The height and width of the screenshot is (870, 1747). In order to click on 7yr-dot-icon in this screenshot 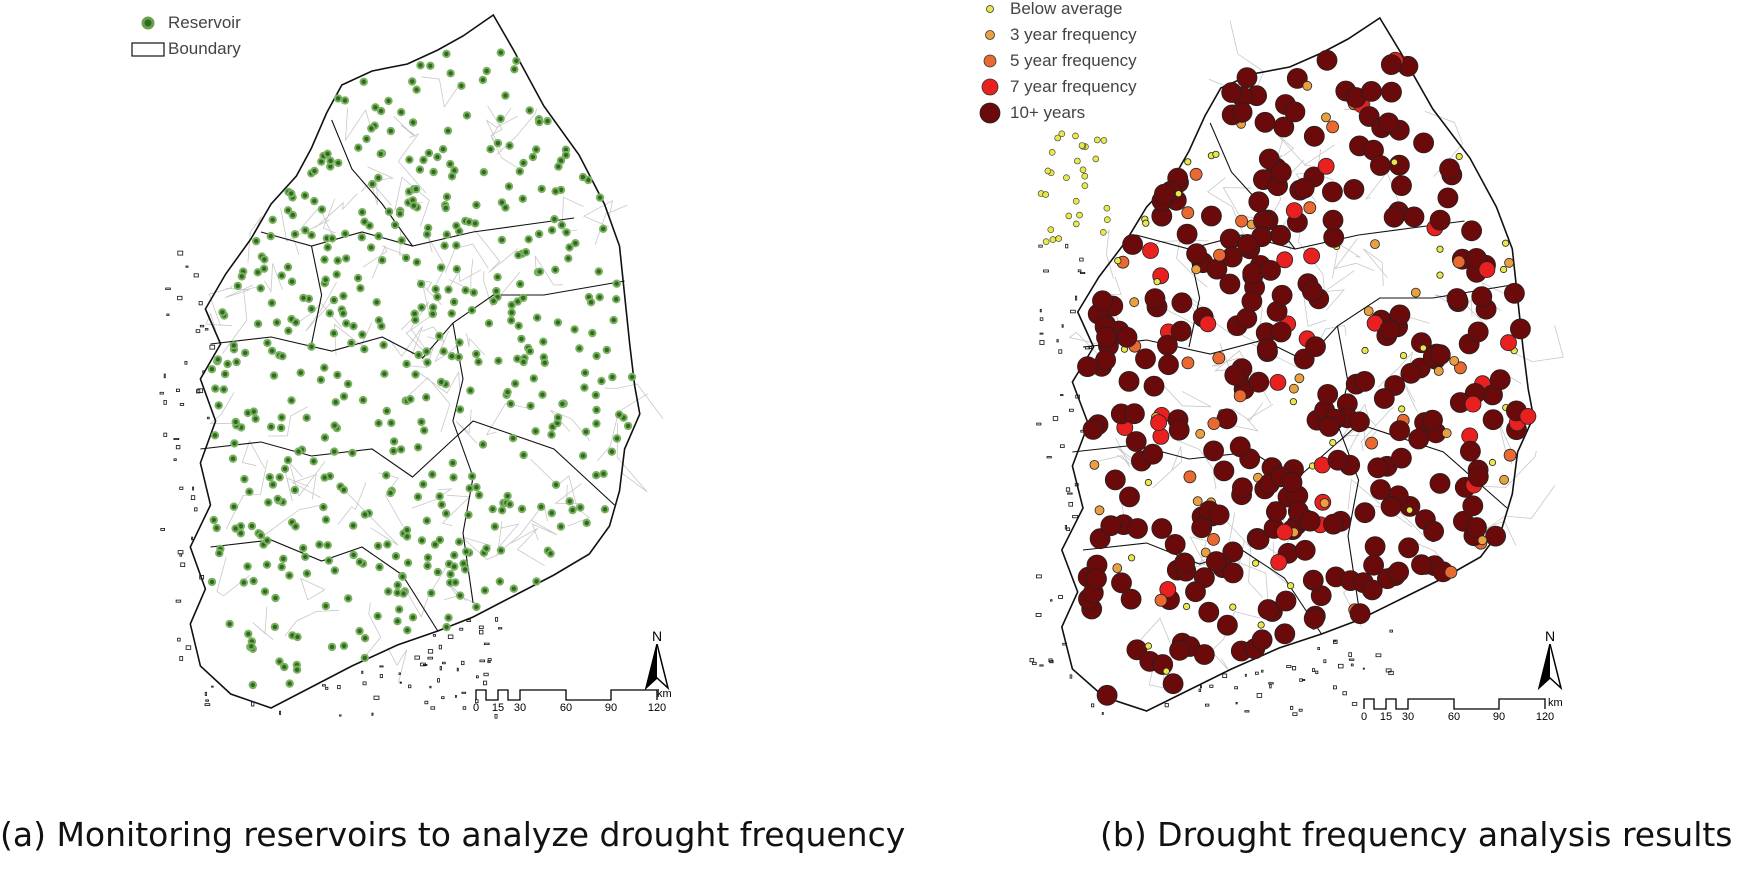, I will do `click(990, 87)`.